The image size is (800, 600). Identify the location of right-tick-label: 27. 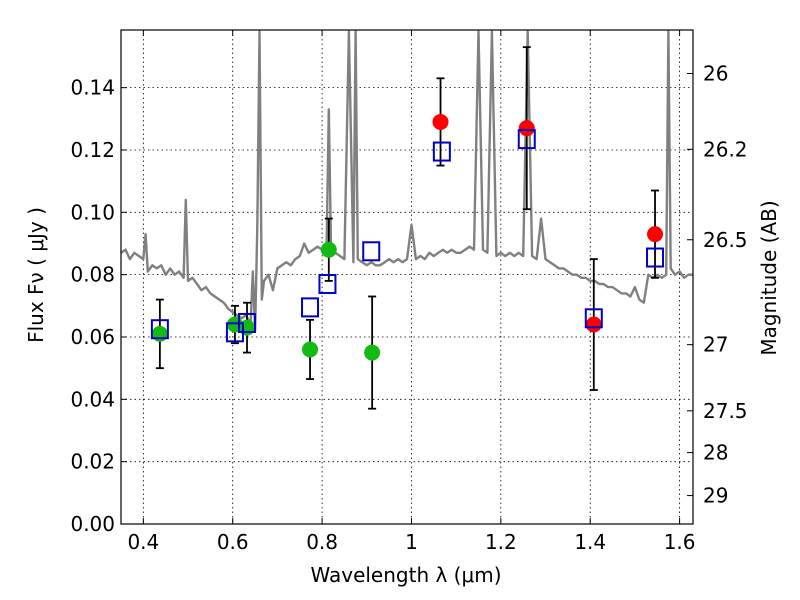
(715, 345).